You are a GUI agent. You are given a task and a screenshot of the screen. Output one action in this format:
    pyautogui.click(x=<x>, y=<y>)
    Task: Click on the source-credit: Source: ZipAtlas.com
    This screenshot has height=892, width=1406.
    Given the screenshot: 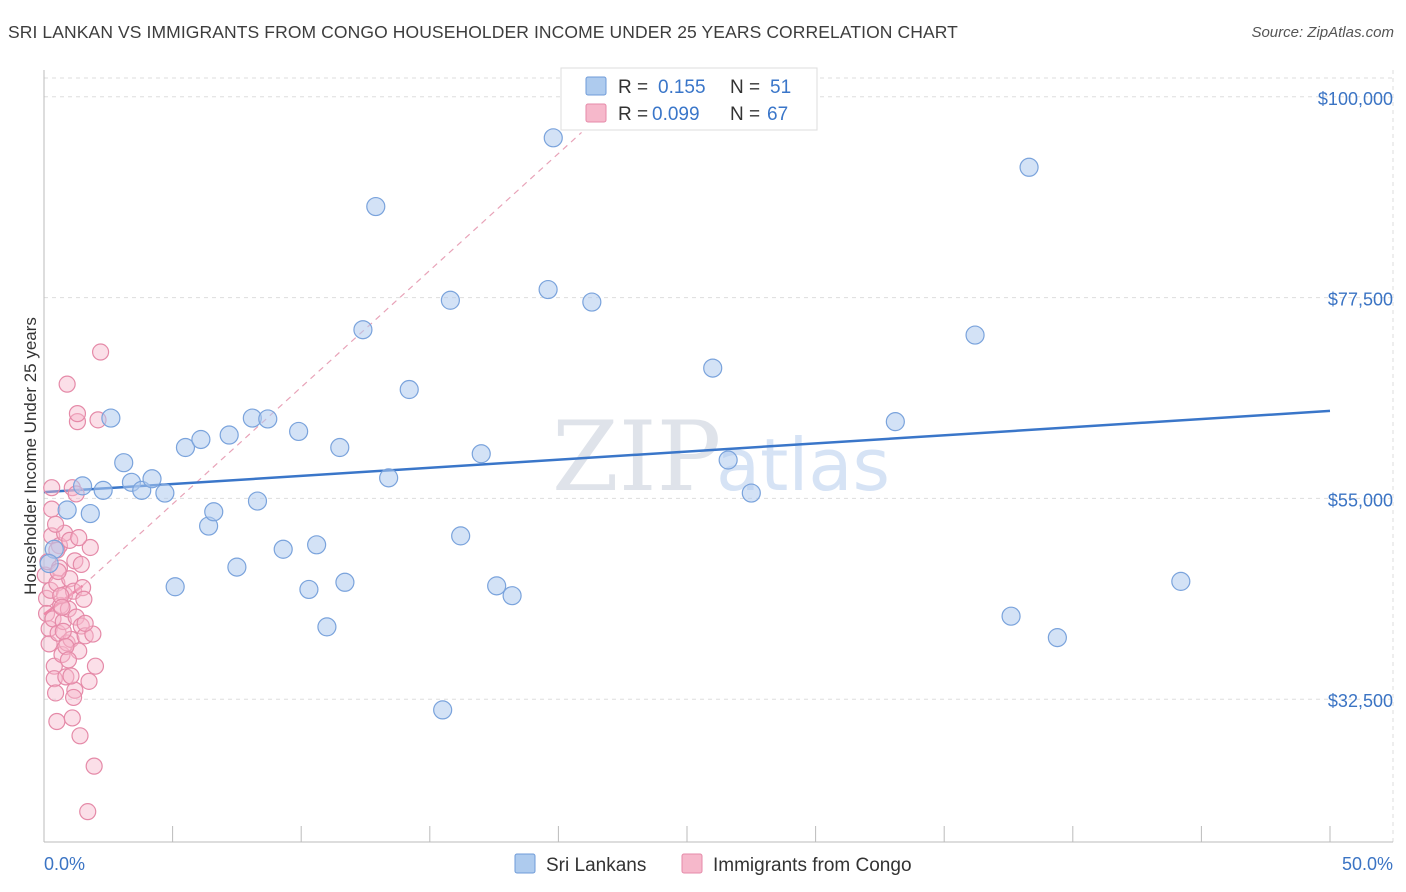 What is the action you would take?
    pyautogui.click(x=1322, y=32)
    